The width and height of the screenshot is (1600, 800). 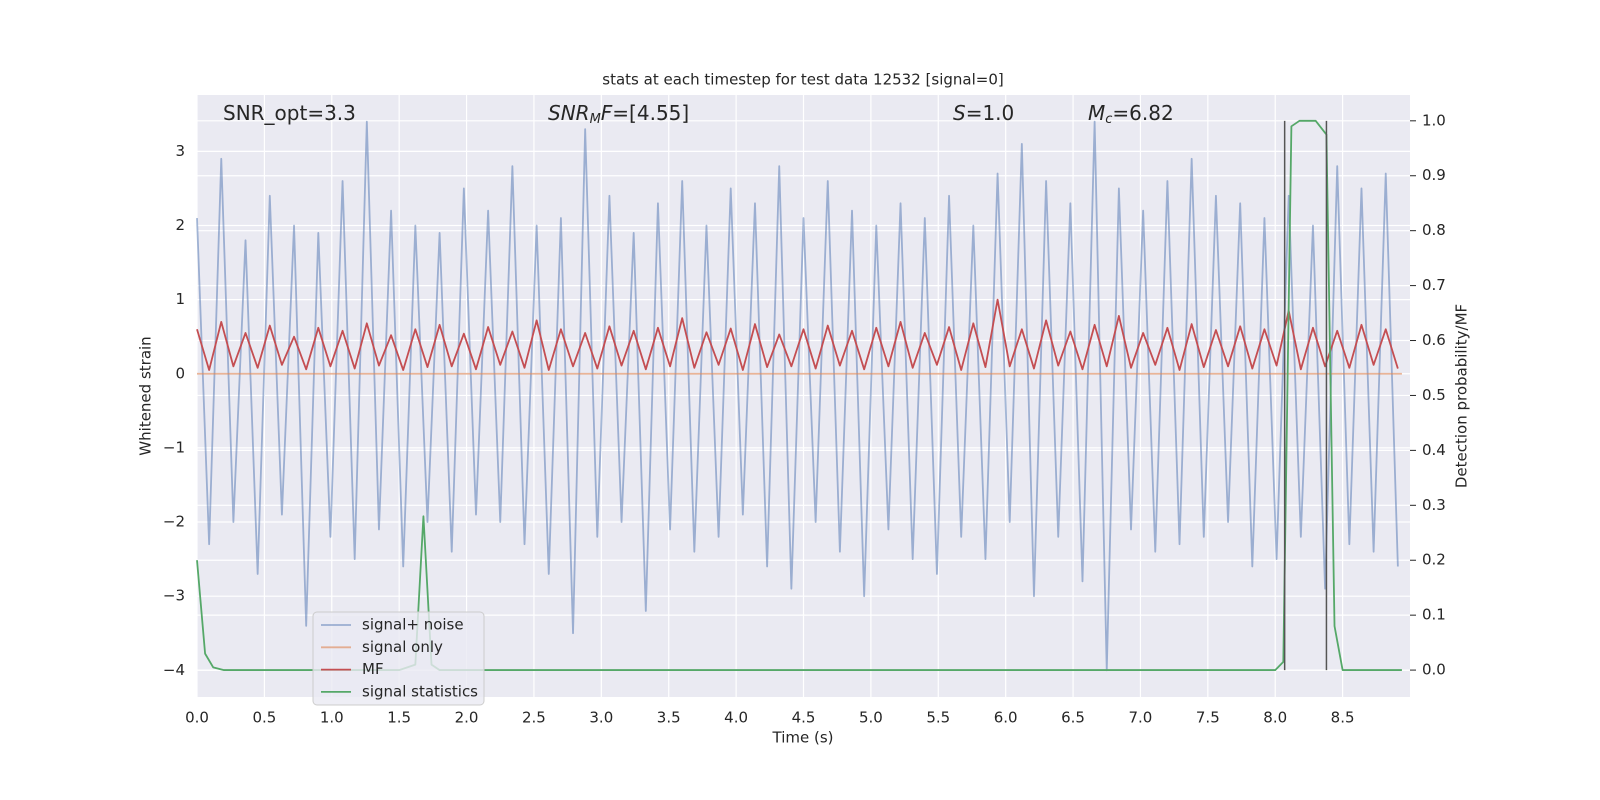 What do you see at coordinates (803, 738) in the screenshot?
I see `x-axis-label: Time (s)` at bounding box center [803, 738].